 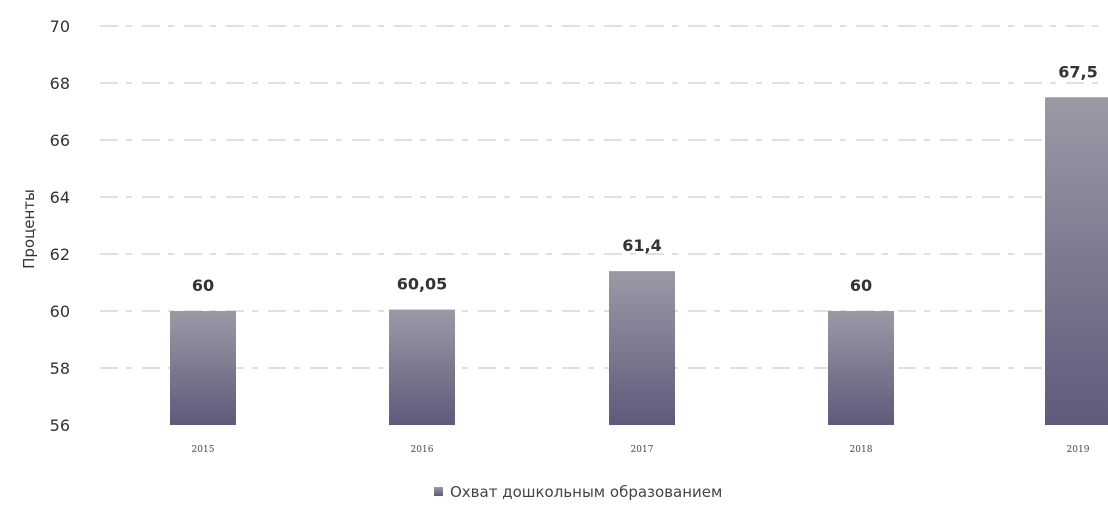 What do you see at coordinates (422, 450) in the screenshot?
I see `x-tick-label: 2016` at bounding box center [422, 450].